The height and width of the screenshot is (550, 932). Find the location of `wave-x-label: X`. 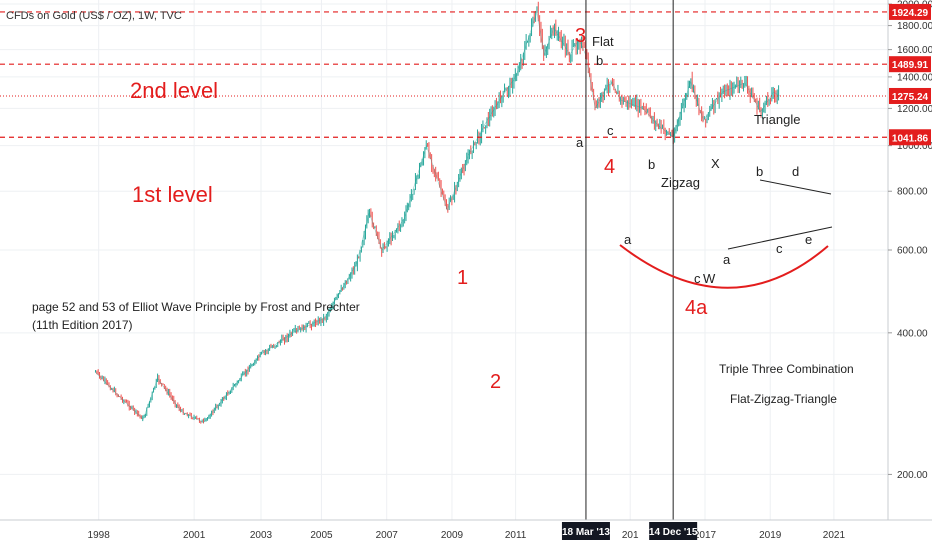

wave-x-label: X is located at coordinates (715, 163).